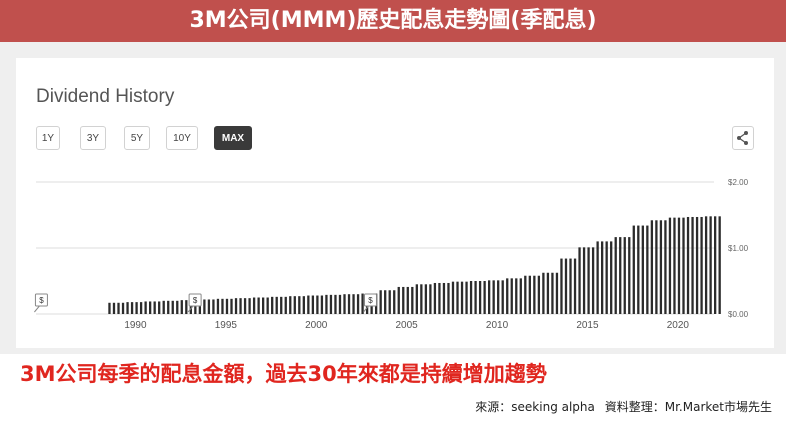 This screenshot has width=786, height=423. Describe the element at coordinates (233, 138) in the screenshot. I see `range-max-button: MAX` at that location.